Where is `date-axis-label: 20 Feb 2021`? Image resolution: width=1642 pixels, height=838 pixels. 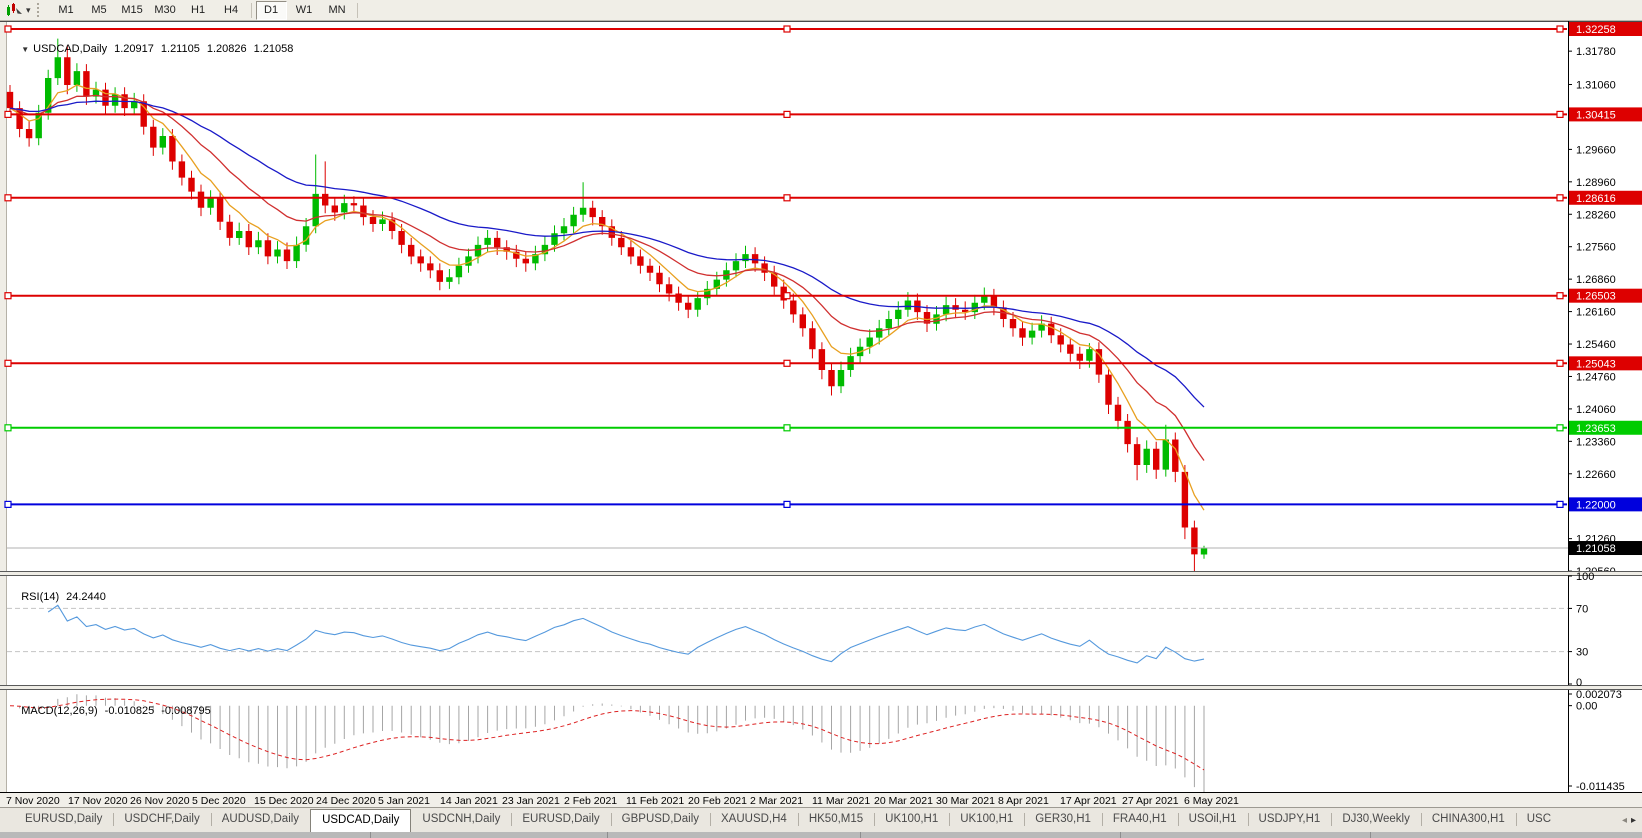 date-axis-label: 20 Feb 2021 is located at coordinates (717, 801).